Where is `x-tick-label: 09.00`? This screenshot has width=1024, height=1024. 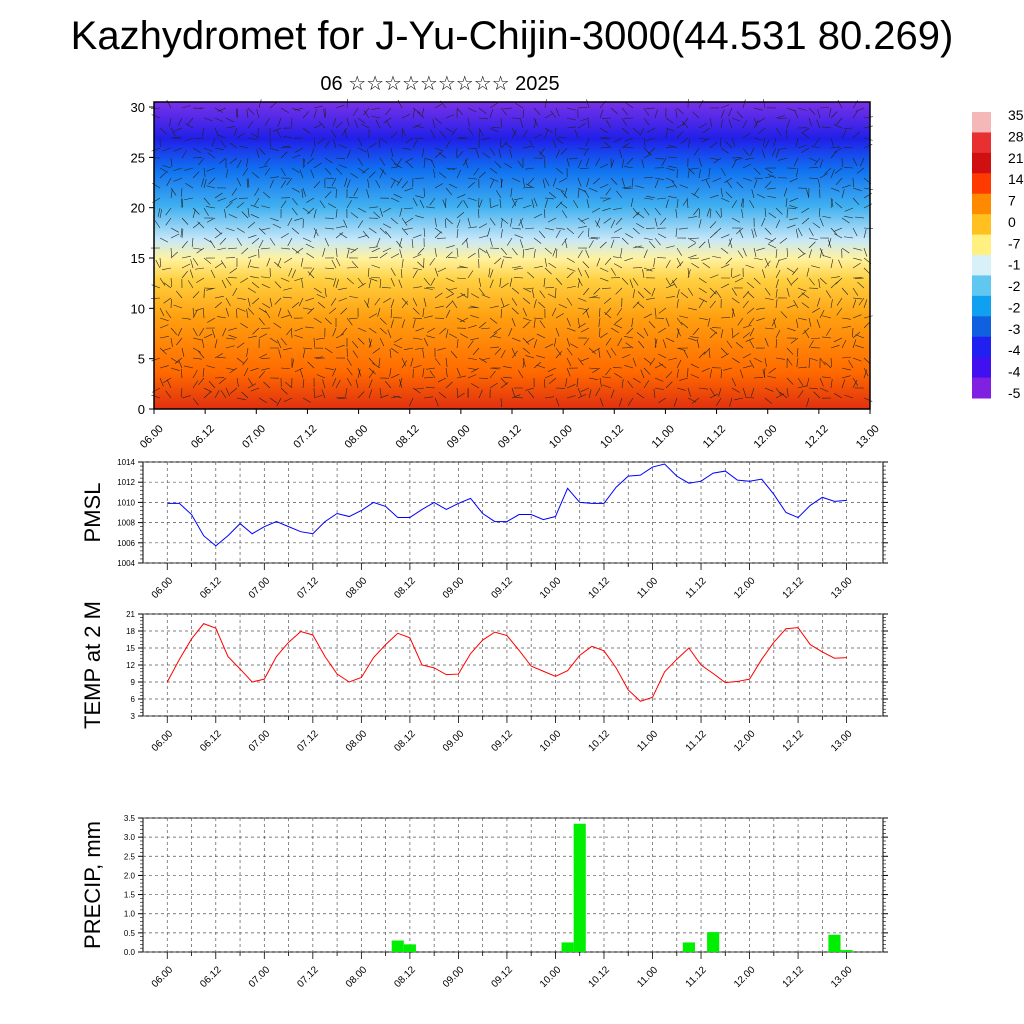
x-tick-label: 09.00 is located at coordinates (454, 977).